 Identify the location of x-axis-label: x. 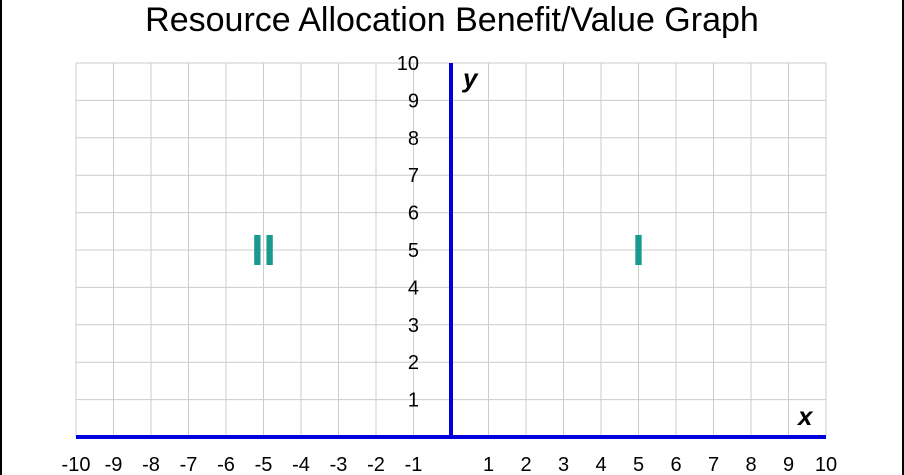
(805, 416).